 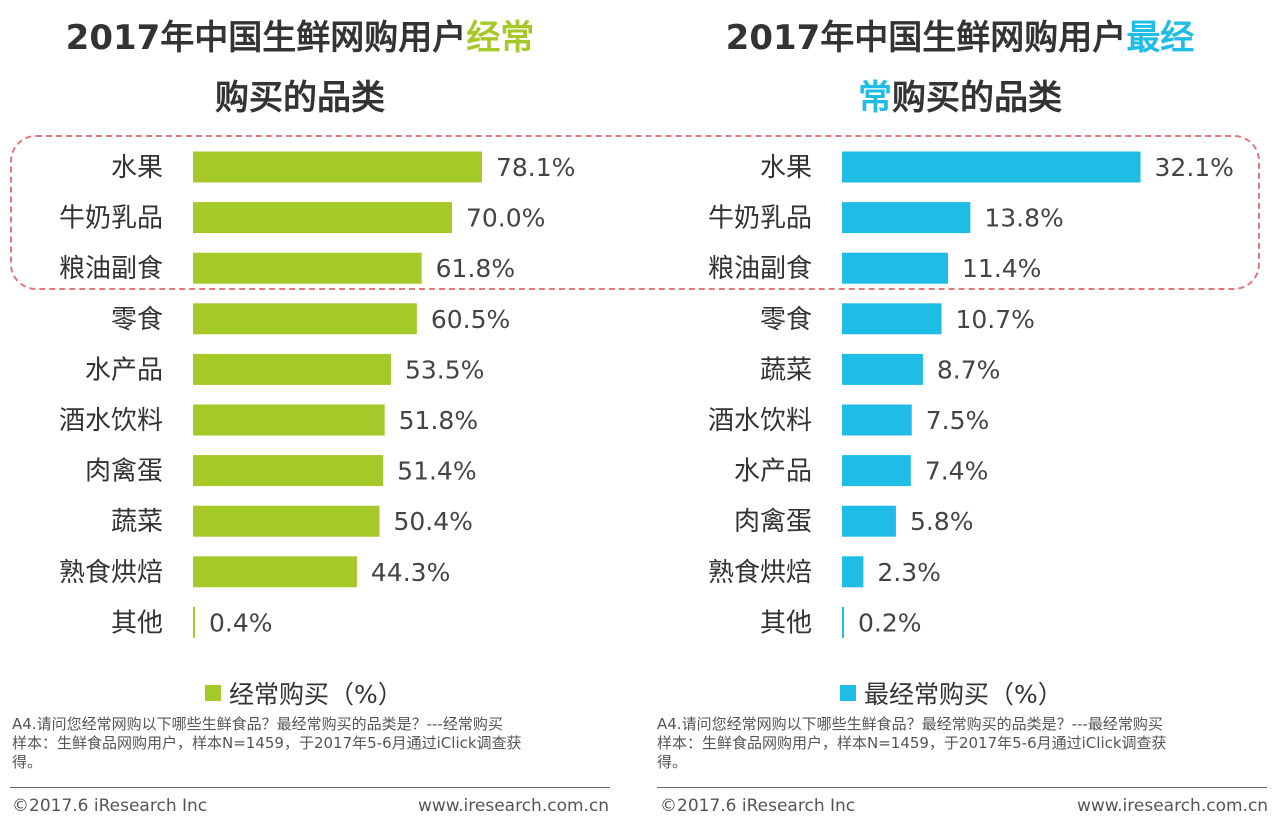 I want to click on right-category-label-3: 零食, so click(x=786, y=320).